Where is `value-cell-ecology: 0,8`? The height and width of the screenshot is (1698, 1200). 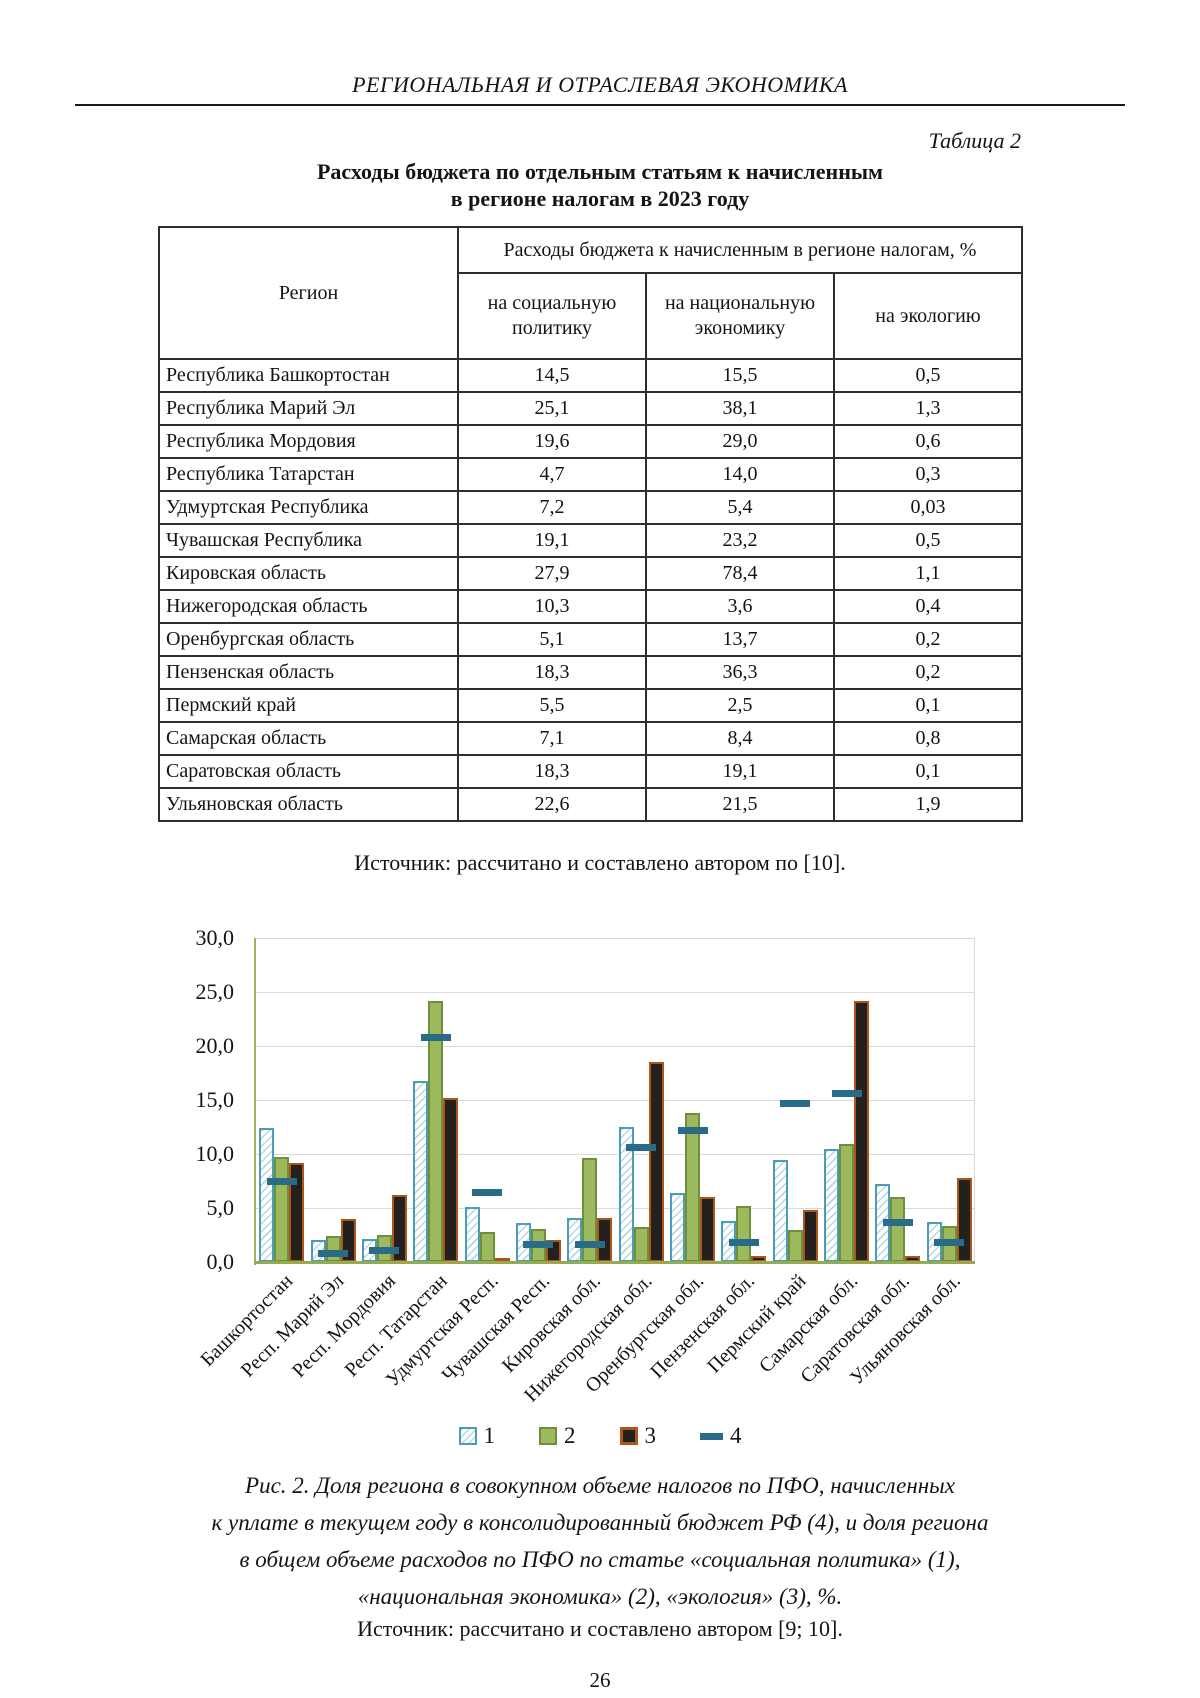 value-cell-ecology: 0,8 is located at coordinates (928, 738).